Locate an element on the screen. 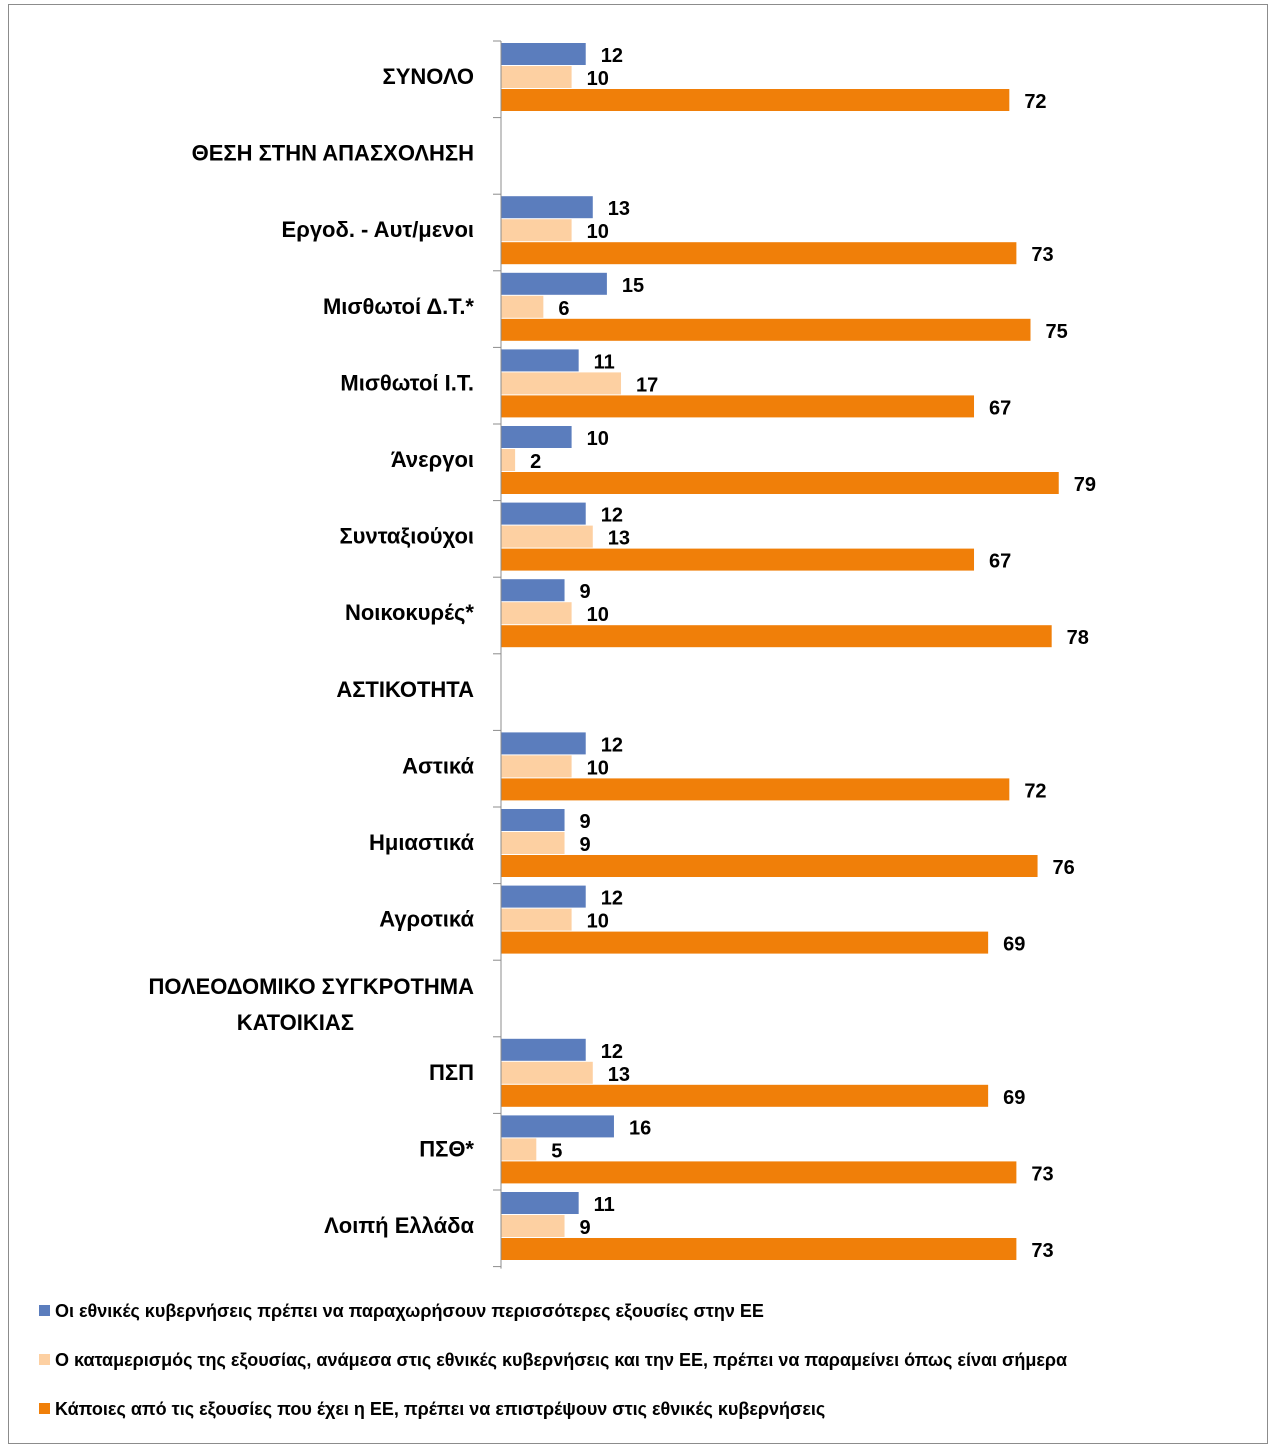  category-axis is located at coordinates (497, 654).